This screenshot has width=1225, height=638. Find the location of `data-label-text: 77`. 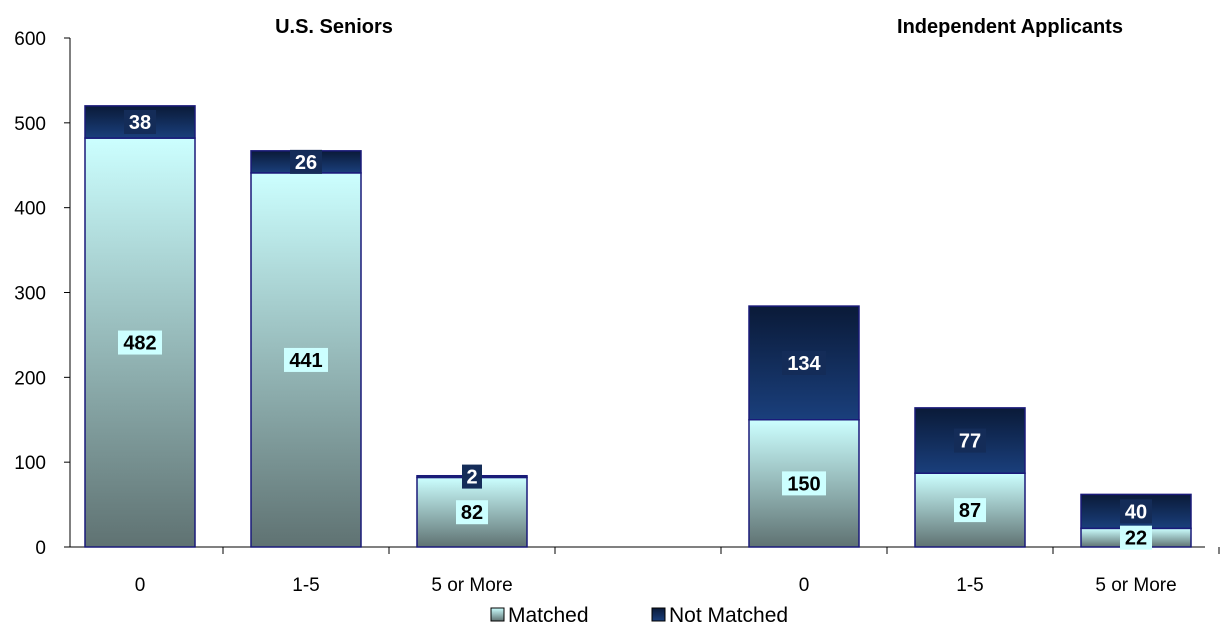

data-label-text: 77 is located at coordinates (970, 442).